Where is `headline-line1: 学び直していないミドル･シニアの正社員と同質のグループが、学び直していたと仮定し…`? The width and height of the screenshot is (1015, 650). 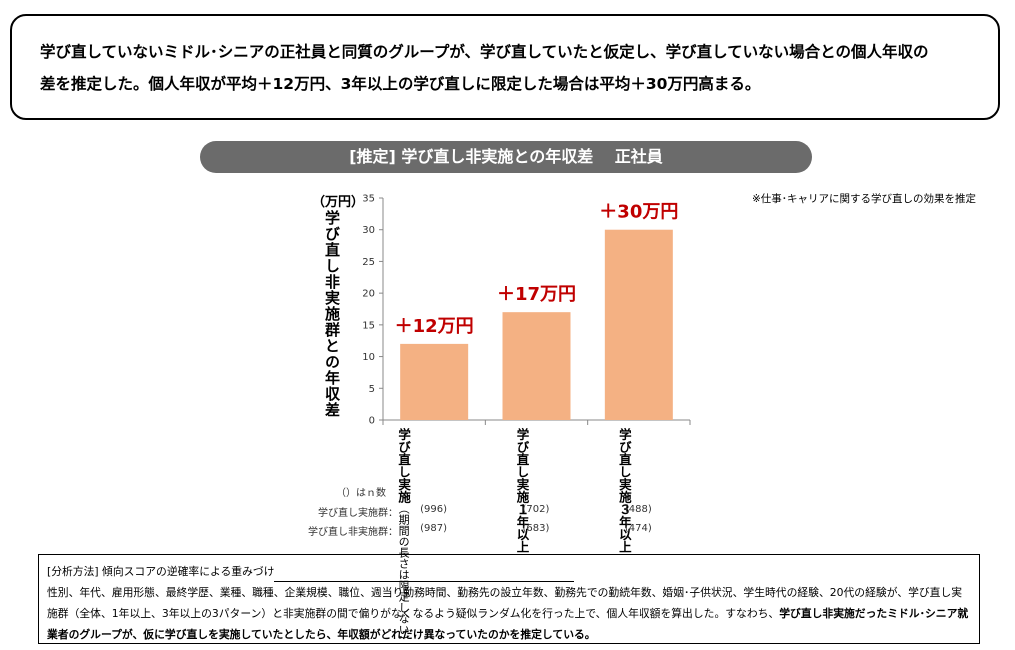 headline-line1: 学び直していないミドル･シニアの正社員と同質のグループが、学び直していたと仮定し… is located at coordinates (484, 52).